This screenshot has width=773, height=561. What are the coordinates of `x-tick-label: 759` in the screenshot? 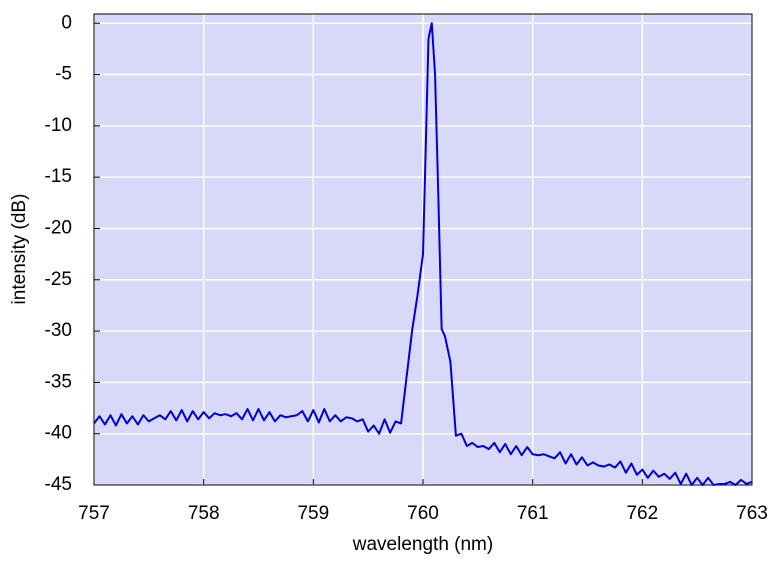 It's located at (313, 513).